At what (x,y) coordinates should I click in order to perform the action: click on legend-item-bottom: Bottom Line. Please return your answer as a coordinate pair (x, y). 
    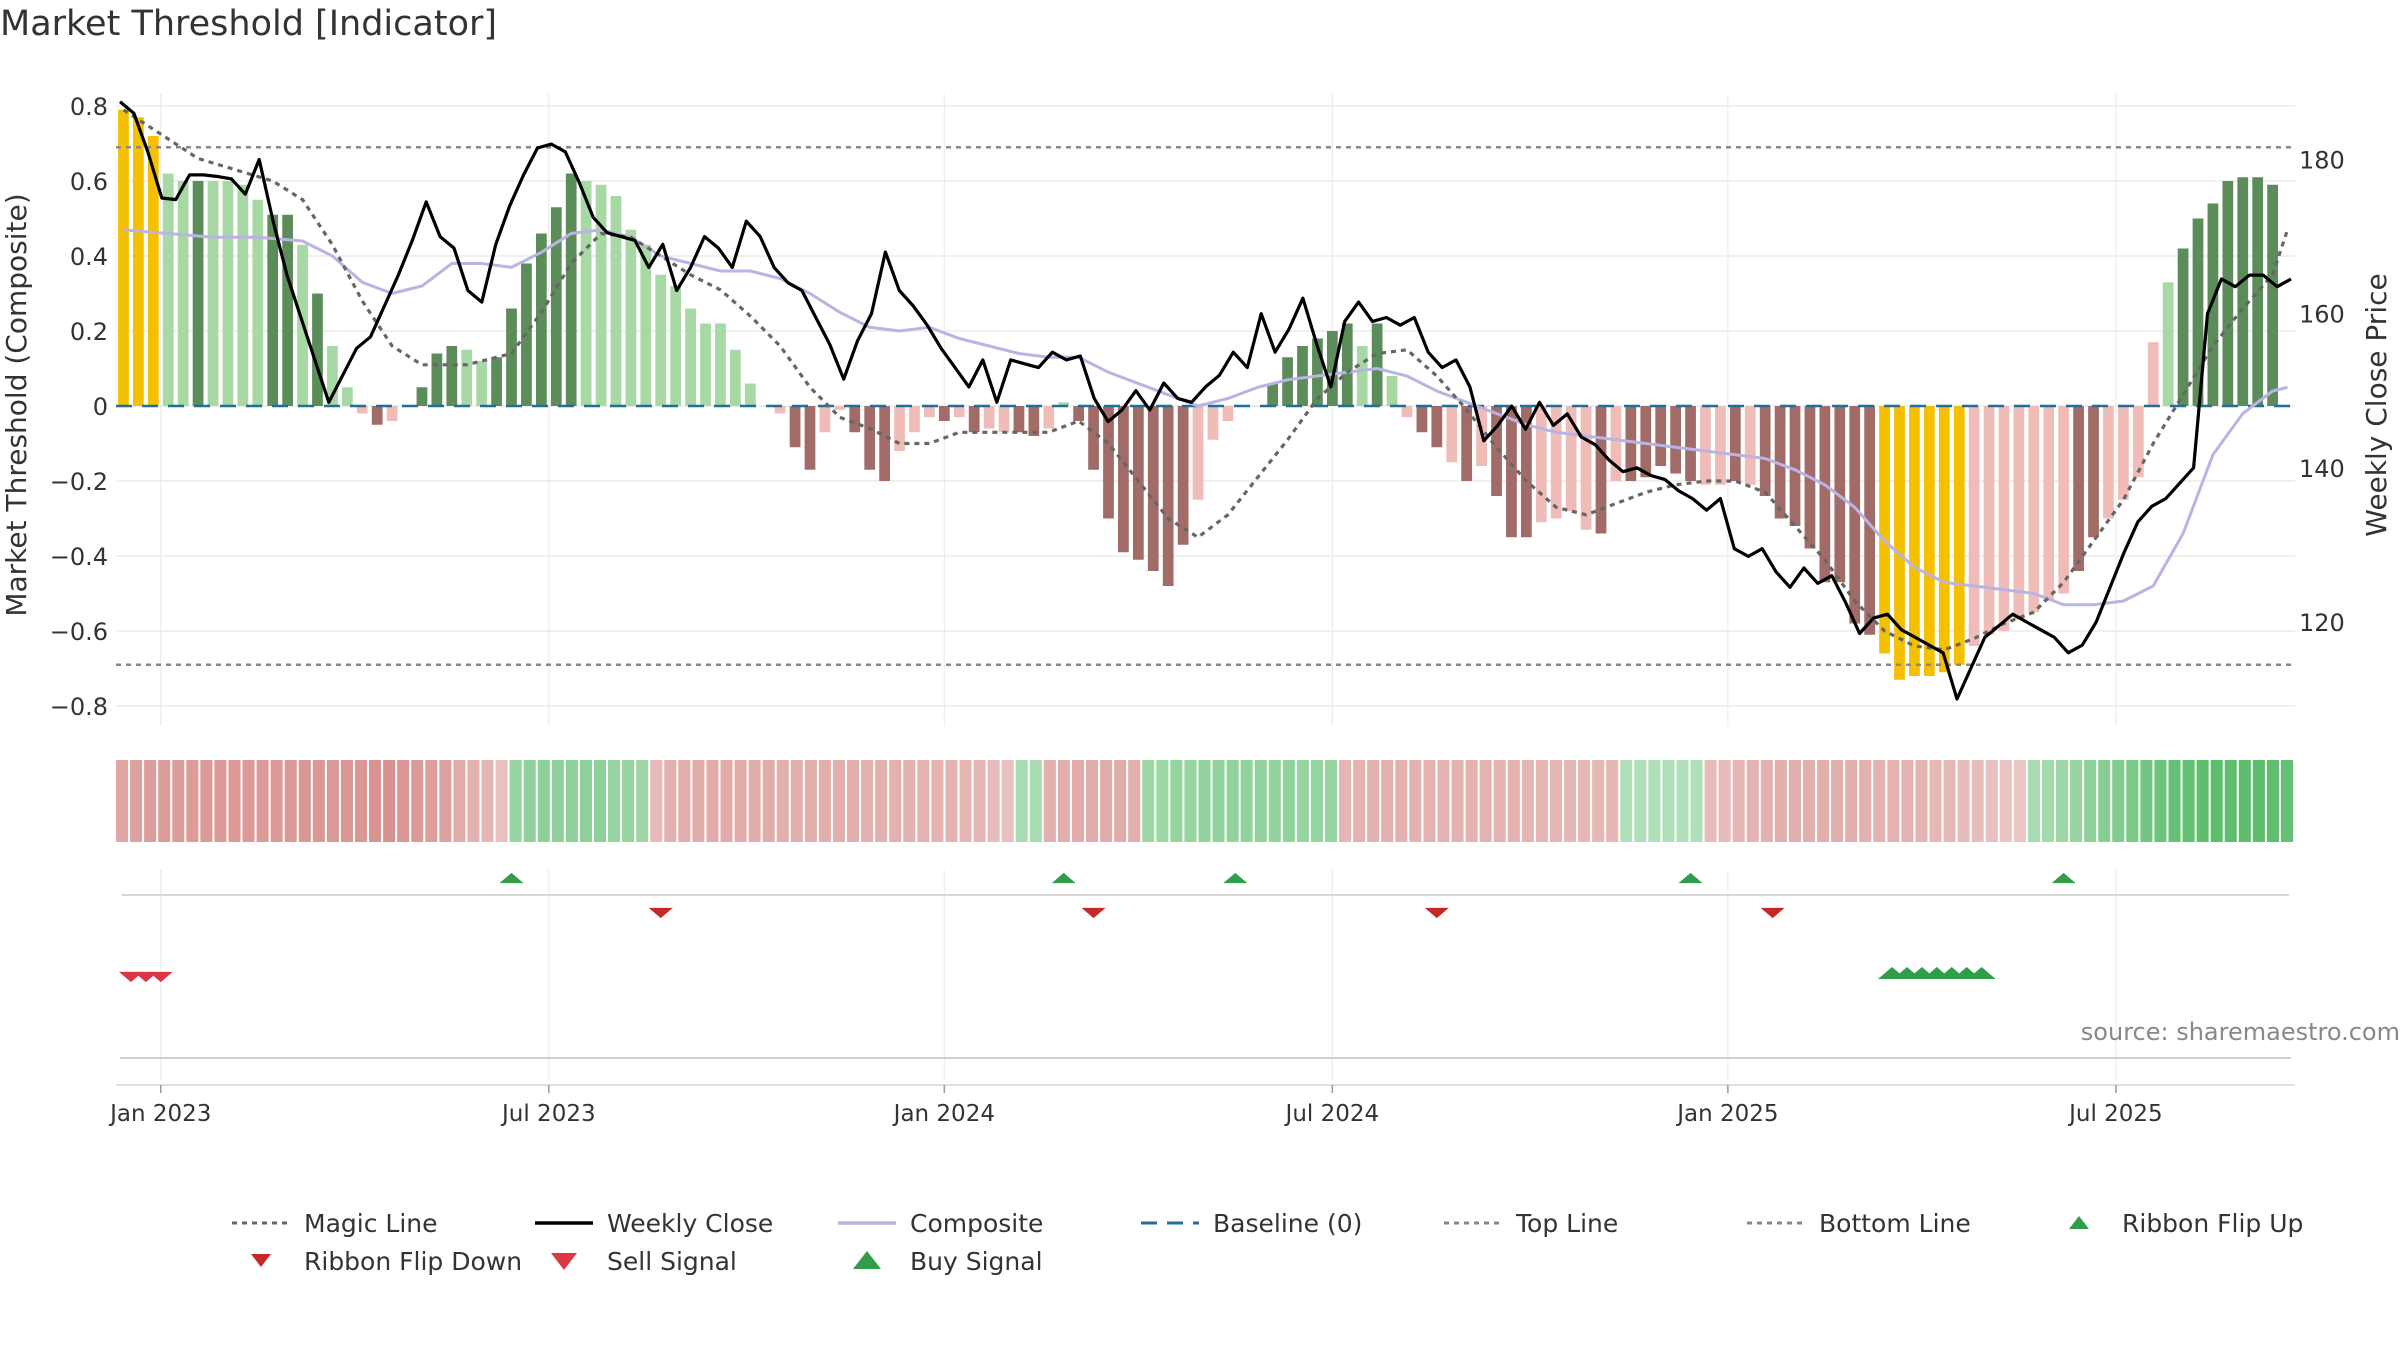
    Looking at the image, I should click on (1896, 1223).